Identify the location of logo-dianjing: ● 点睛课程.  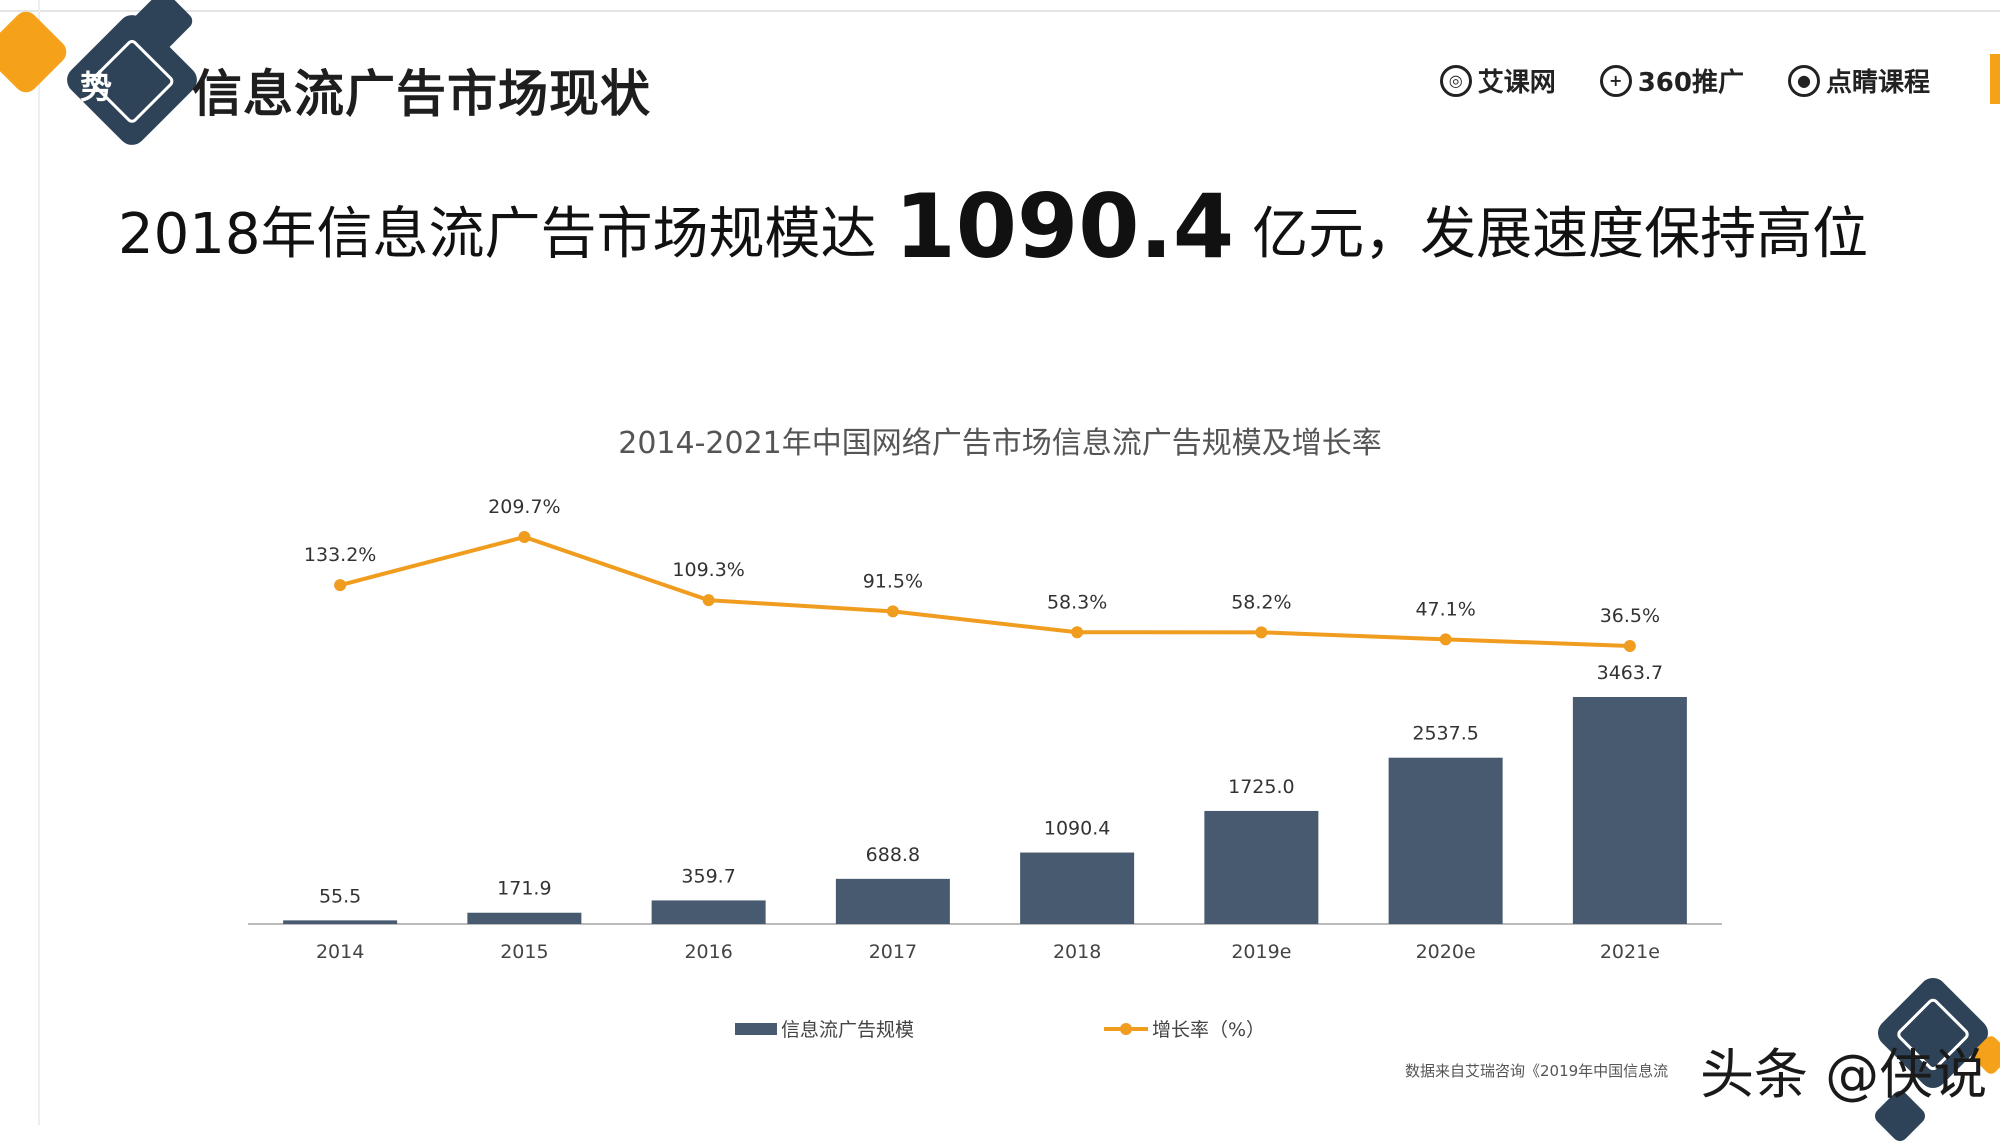
(1858, 80).